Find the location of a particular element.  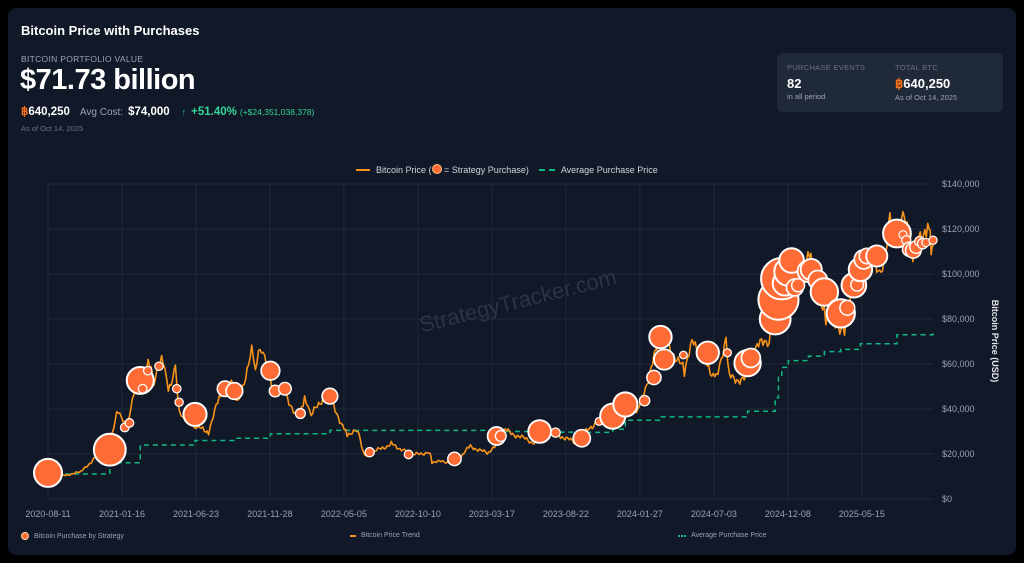

x-tick-label: 2022-05-05 is located at coordinates (344, 514).